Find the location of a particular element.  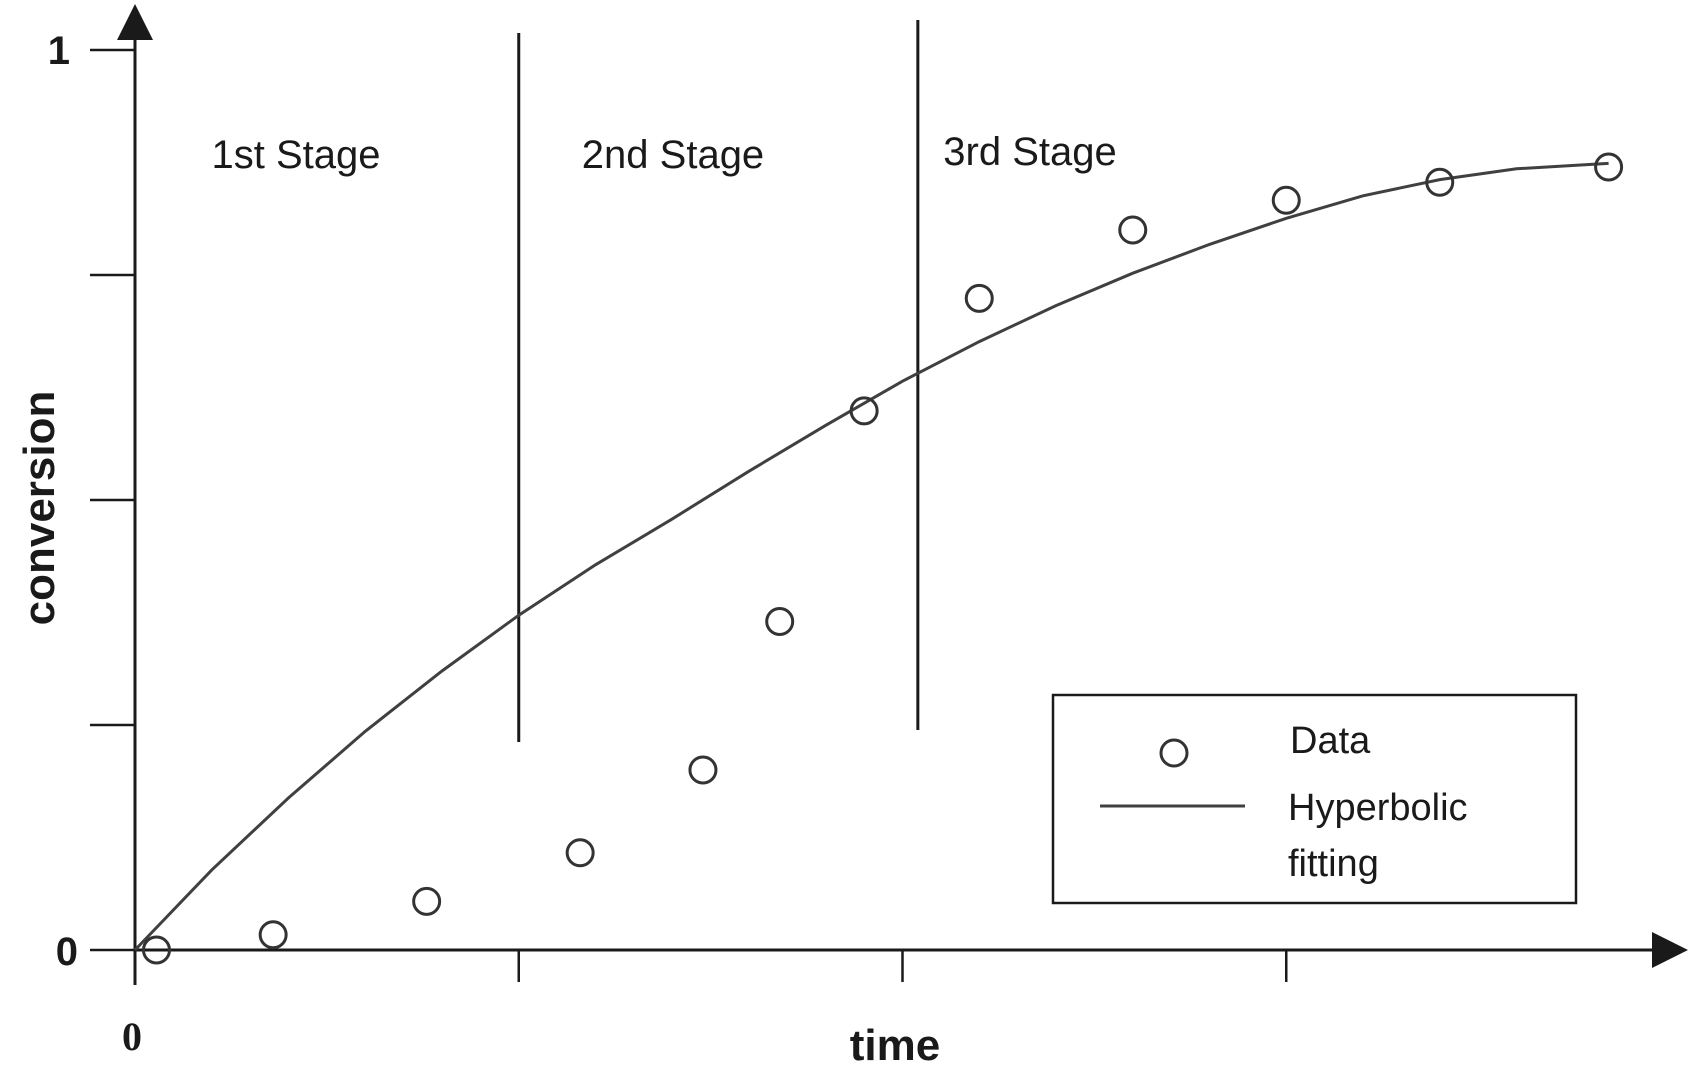

stage-label-2: 2nd Stage is located at coordinates (673, 155).